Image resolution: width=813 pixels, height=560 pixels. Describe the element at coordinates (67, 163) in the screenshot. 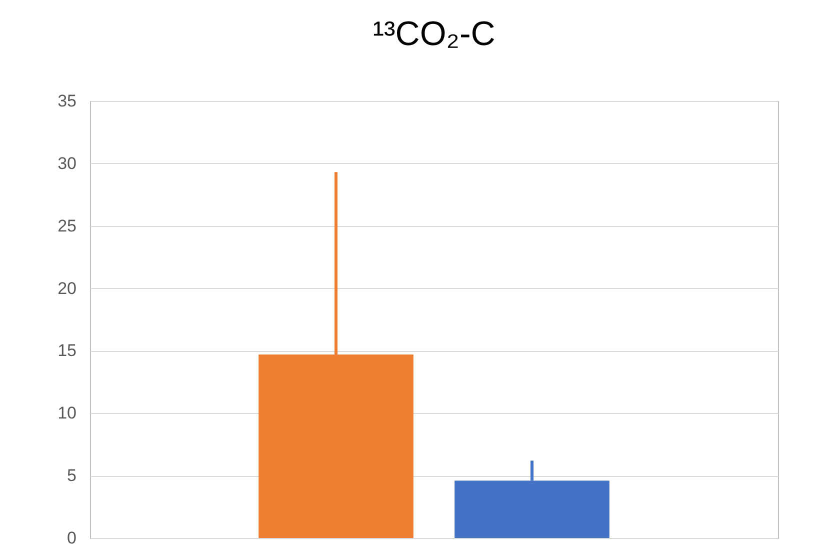

I see `y-tick-label: 30` at that location.